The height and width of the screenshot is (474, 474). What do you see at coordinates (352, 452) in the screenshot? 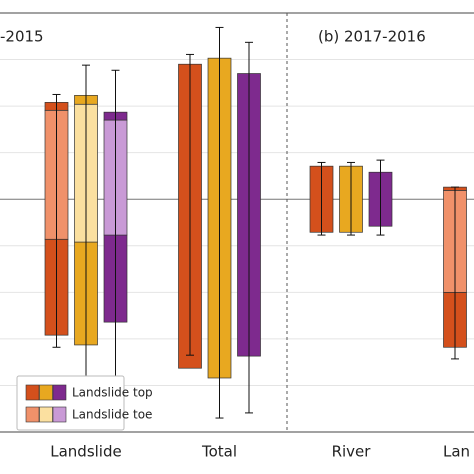
I see `x-tick-label: River` at bounding box center [352, 452].